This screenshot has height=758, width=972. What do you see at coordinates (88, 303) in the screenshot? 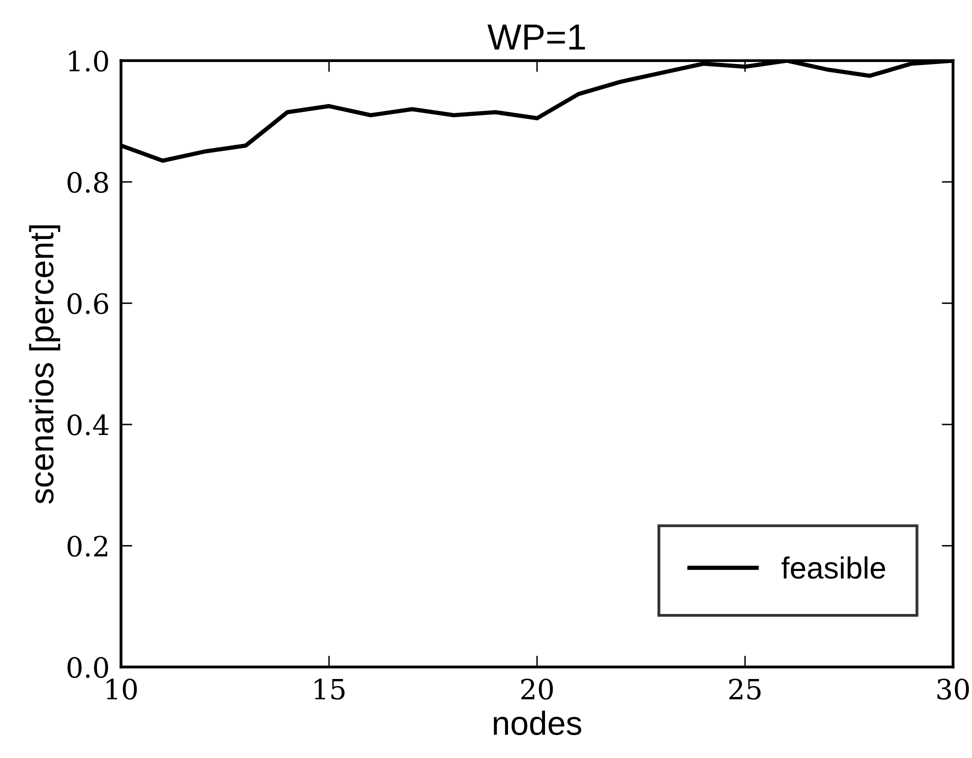
I see `y-tick-label: 0.6` at bounding box center [88, 303].